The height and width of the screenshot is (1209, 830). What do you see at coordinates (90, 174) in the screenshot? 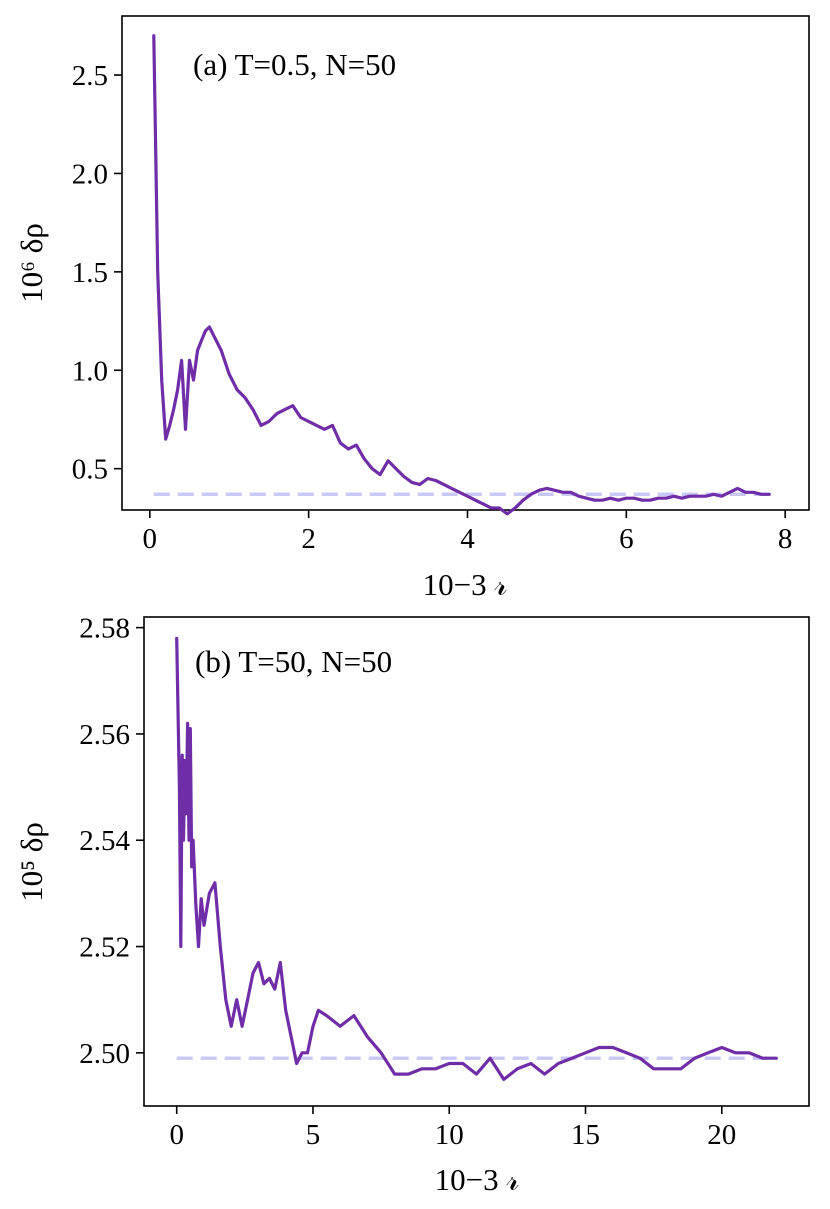
I see `y-tick-label: 2.0` at bounding box center [90, 174].